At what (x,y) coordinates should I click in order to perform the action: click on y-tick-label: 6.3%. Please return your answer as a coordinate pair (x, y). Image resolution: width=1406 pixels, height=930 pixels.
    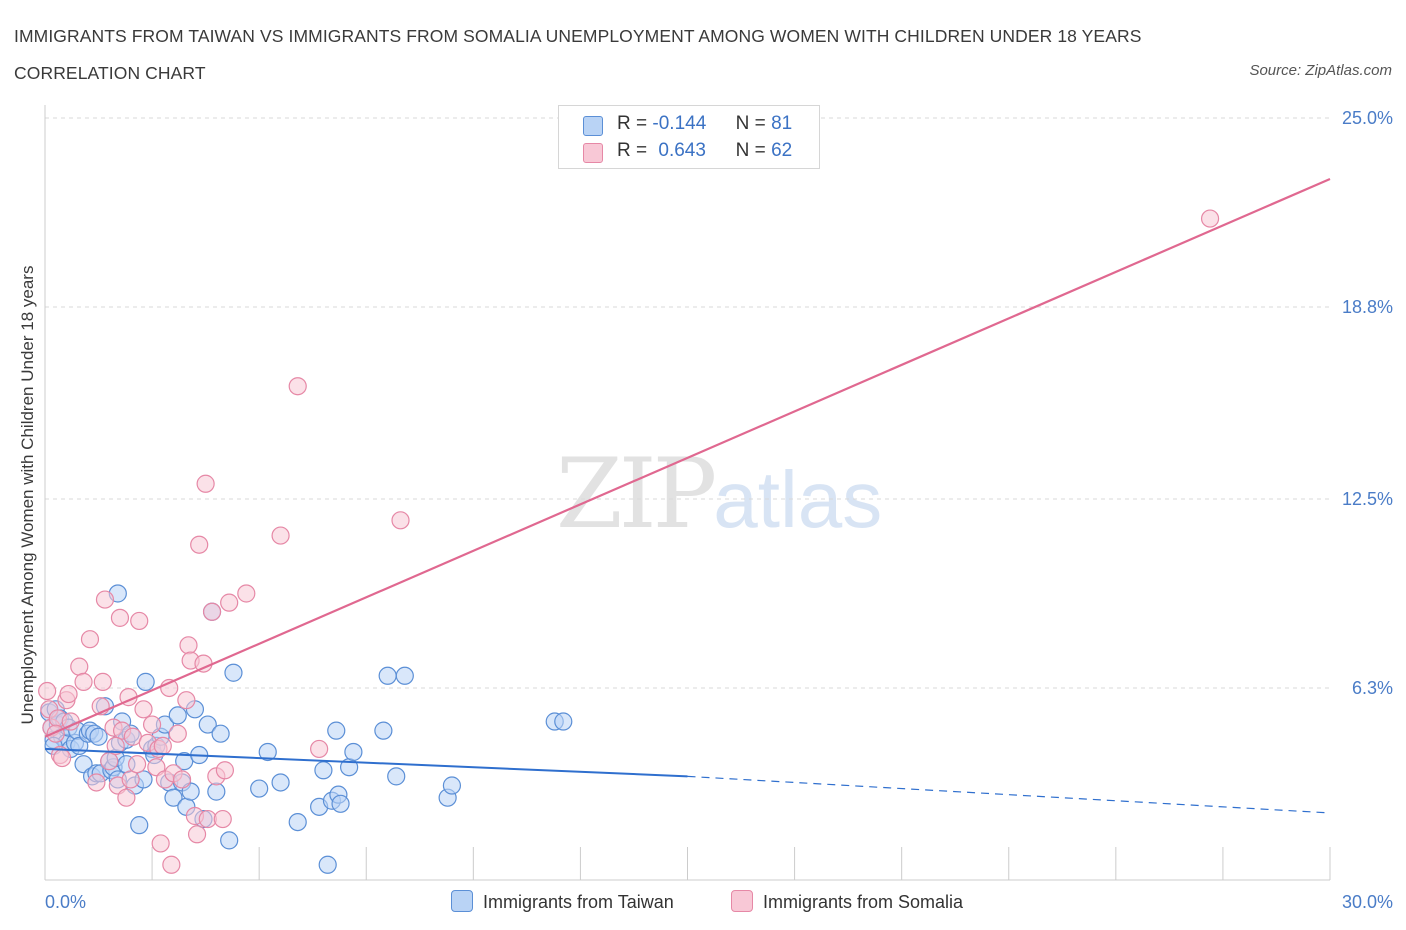
    Looking at the image, I should click on (1372, 688).